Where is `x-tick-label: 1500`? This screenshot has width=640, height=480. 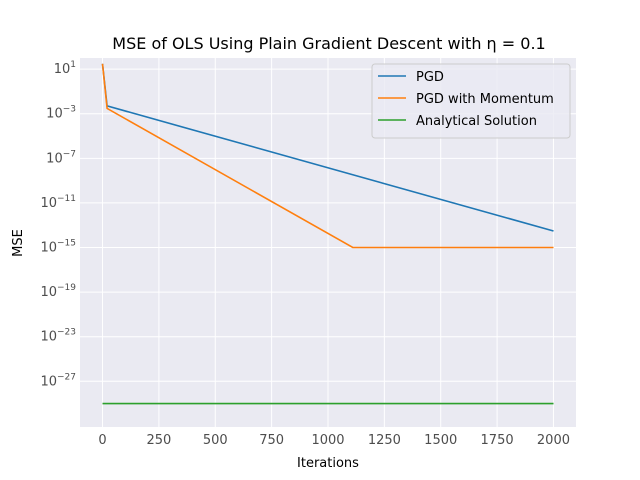 x-tick-label: 1500 is located at coordinates (440, 440).